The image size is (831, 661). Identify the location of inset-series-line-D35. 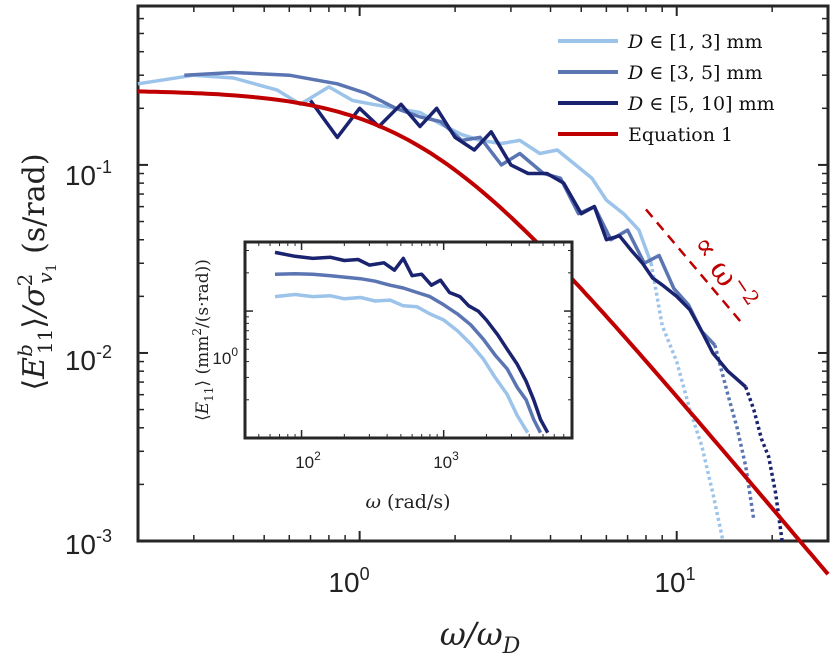
(408, 352).